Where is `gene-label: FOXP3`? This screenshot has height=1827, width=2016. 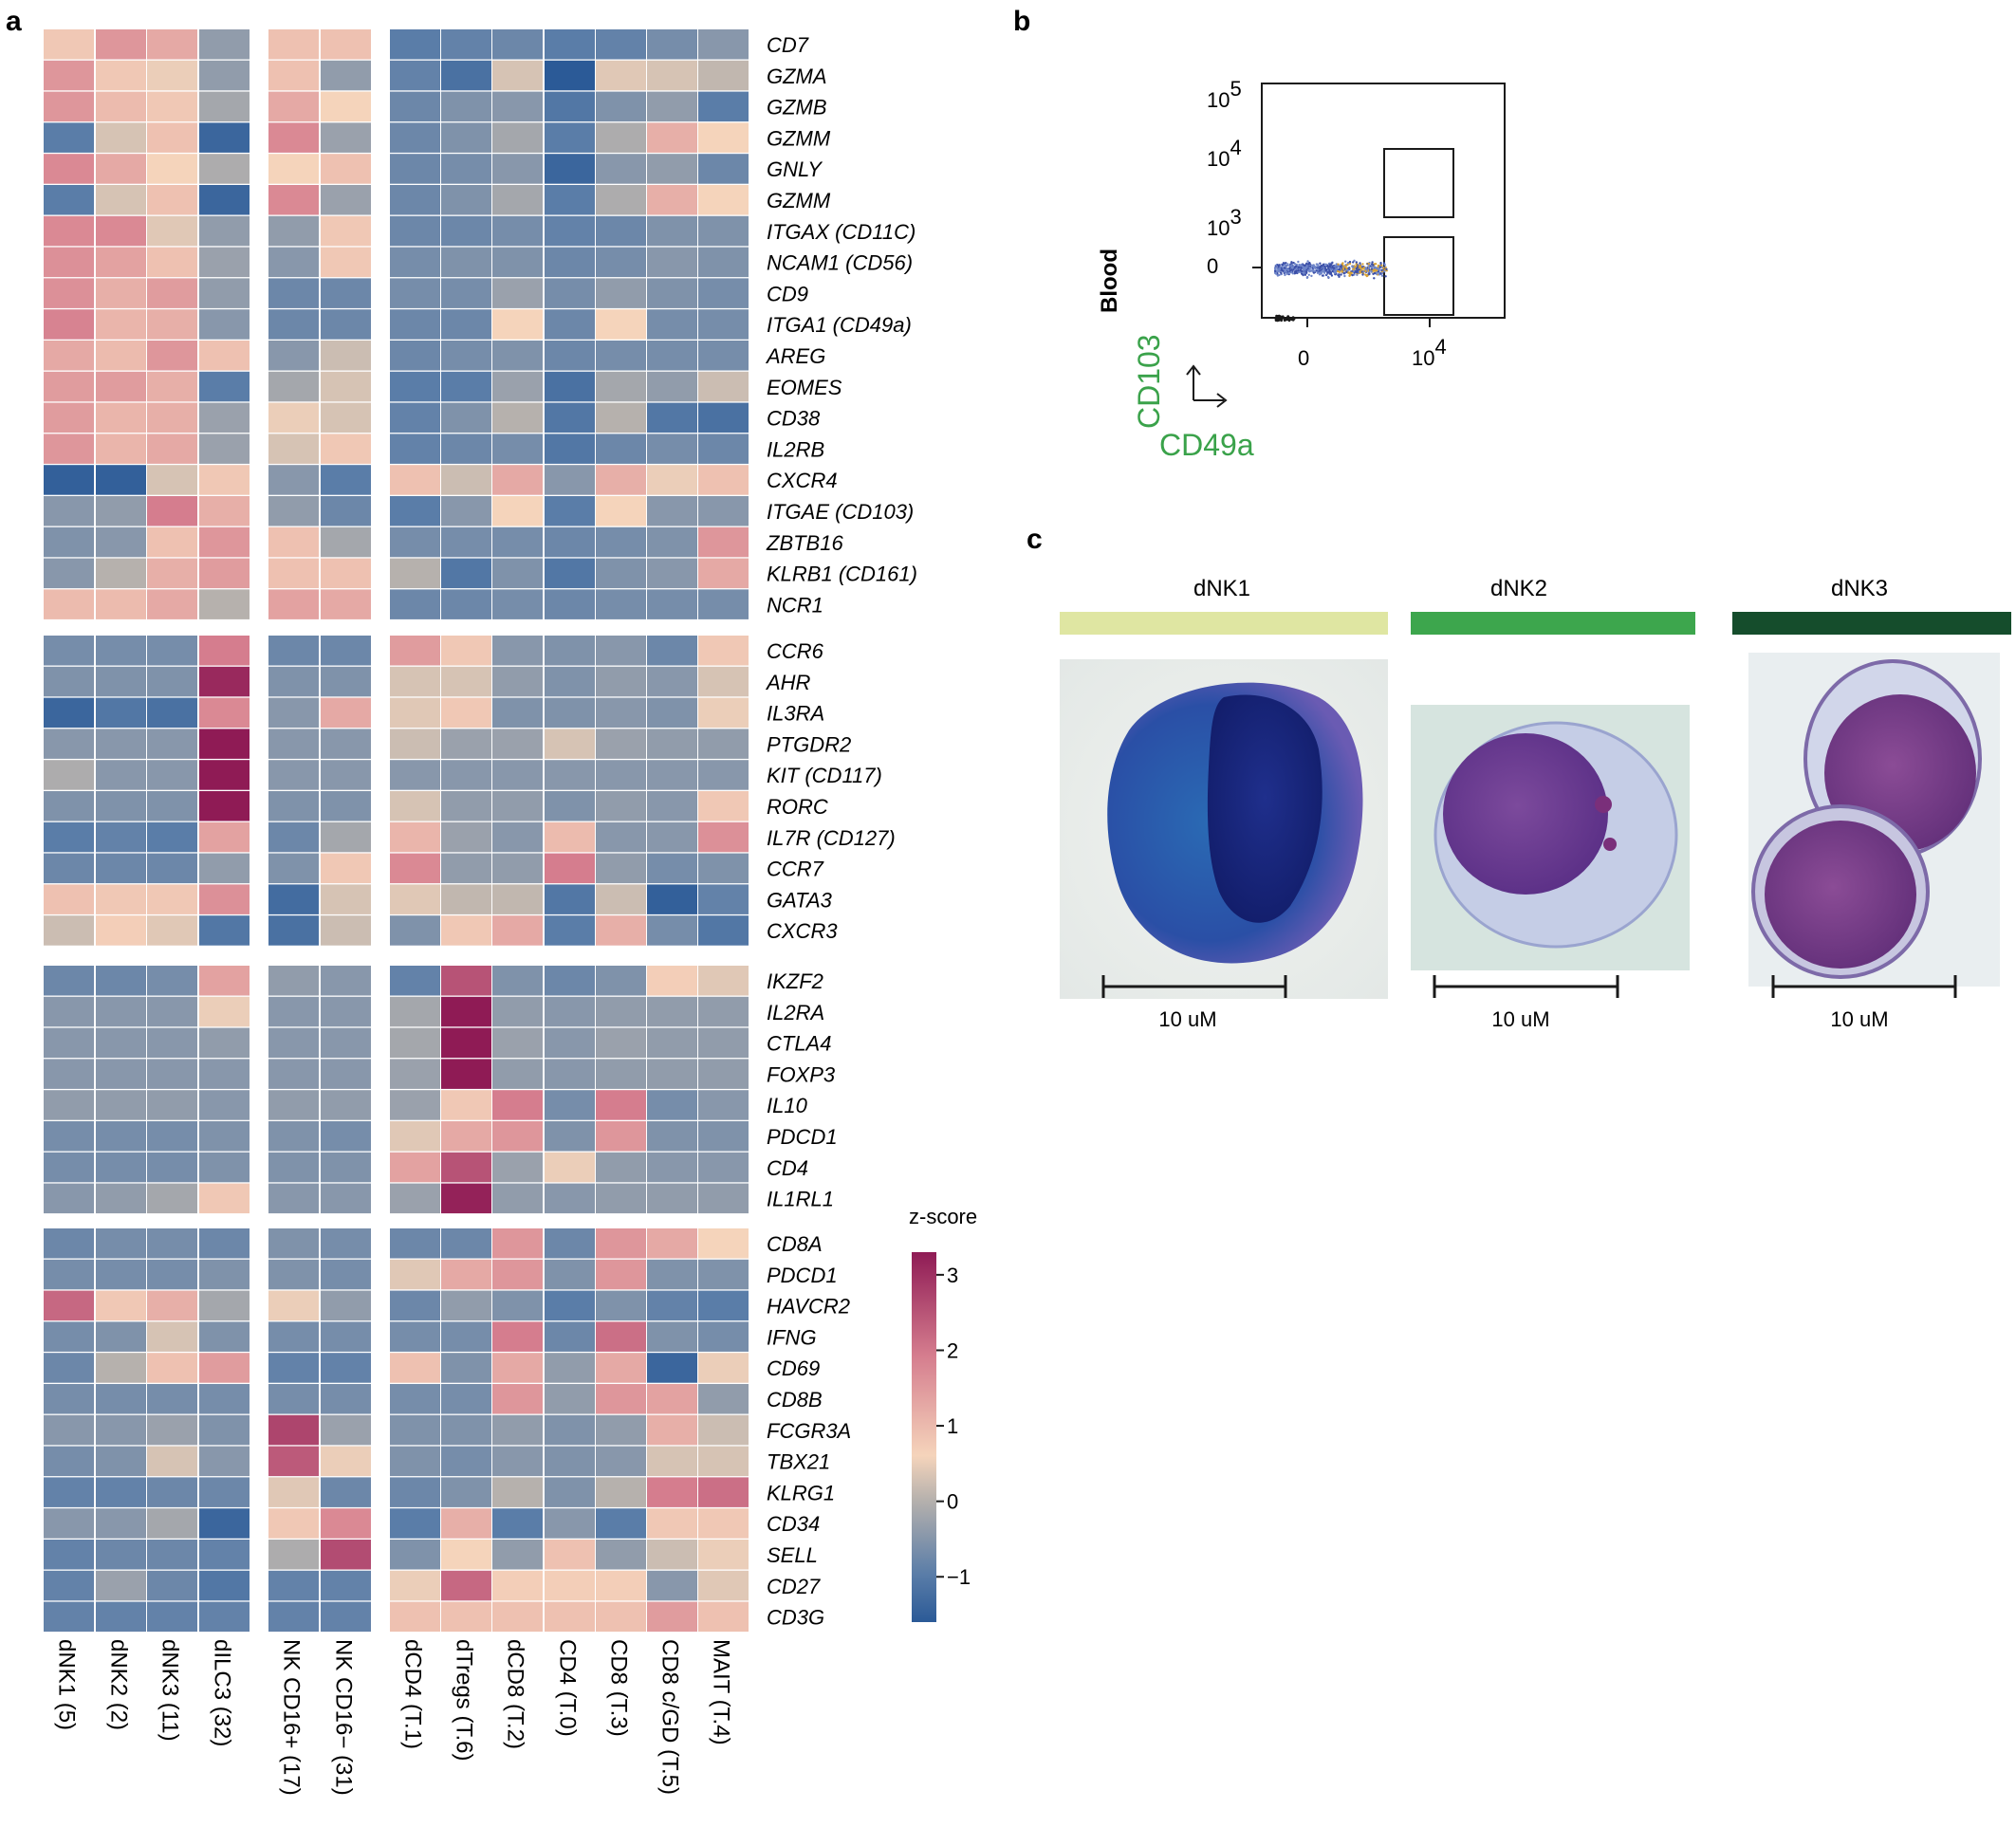
gene-label: FOXP3 is located at coordinates (801, 1074).